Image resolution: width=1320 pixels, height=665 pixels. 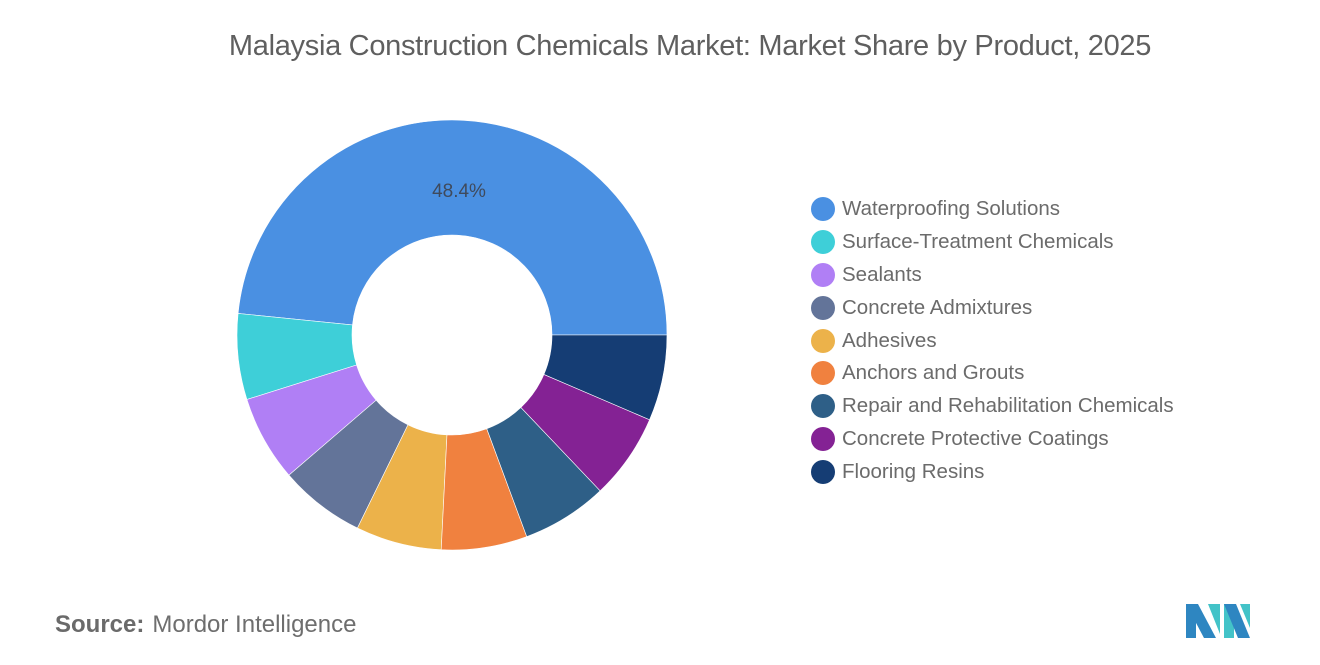 What do you see at coordinates (459, 191) in the screenshot?
I see `waterproofing-share-label: 48.4%` at bounding box center [459, 191].